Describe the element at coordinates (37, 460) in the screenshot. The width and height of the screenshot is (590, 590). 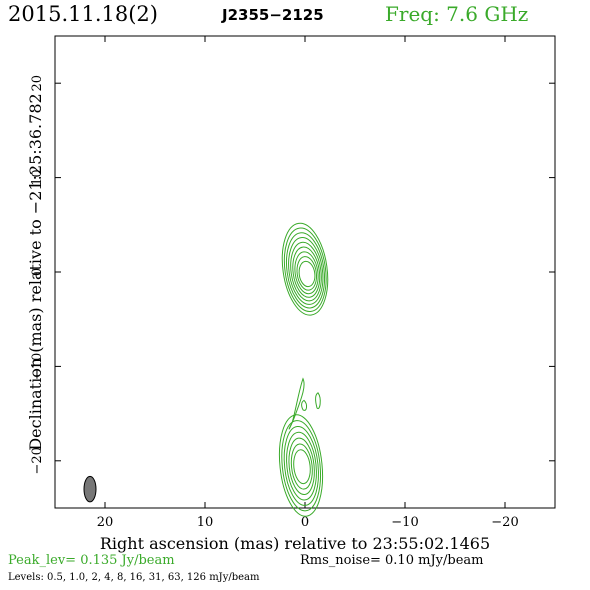
I see `y-tick-label: −20` at that location.